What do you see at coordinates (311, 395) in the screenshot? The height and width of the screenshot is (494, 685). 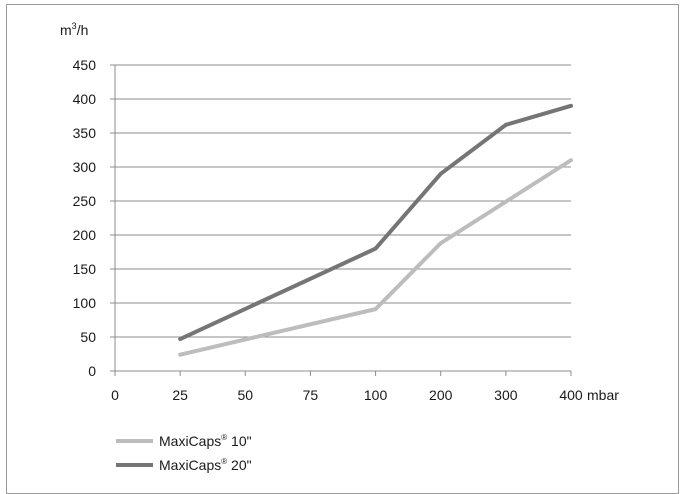 I see `x-tick-label: 75` at bounding box center [311, 395].